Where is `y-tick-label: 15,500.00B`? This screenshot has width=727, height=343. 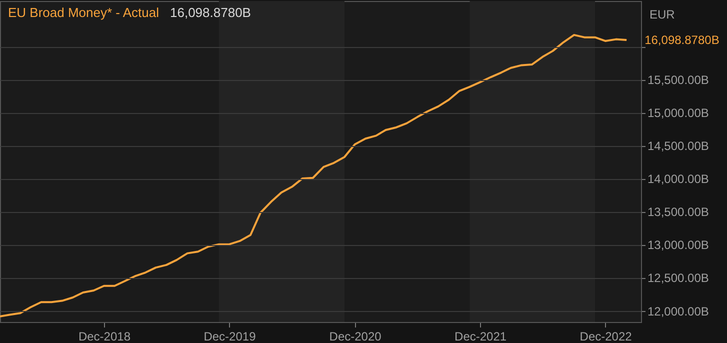 y-tick-label: 15,500.00B is located at coordinates (678, 80).